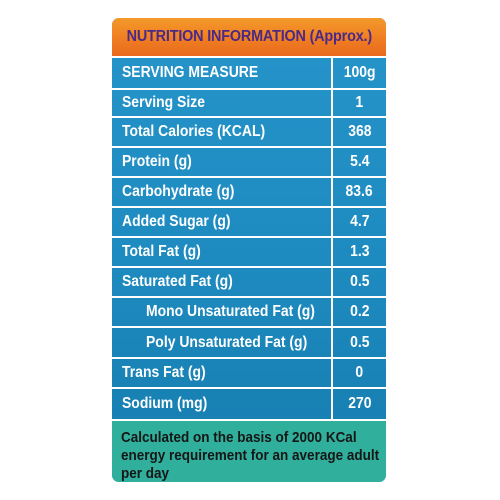 This screenshot has width=500, height=500. Describe the element at coordinates (359, 161) in the screenshot. I see `nutrient-value: 5.4` at that location.